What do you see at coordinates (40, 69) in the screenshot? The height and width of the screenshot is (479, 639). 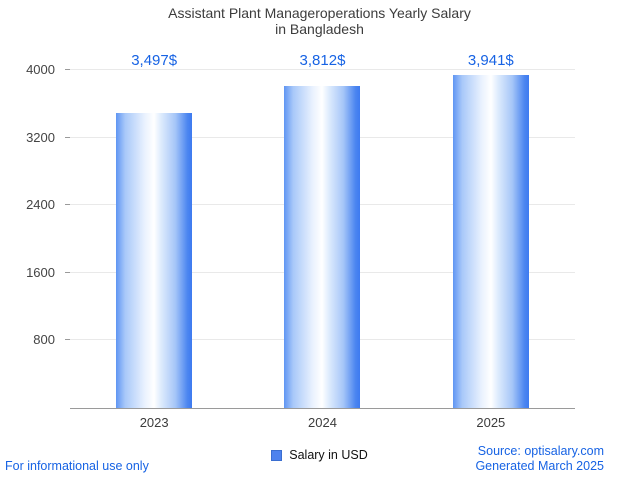 I see `y-tick-label: 4000` at bounding box center [40, 69].